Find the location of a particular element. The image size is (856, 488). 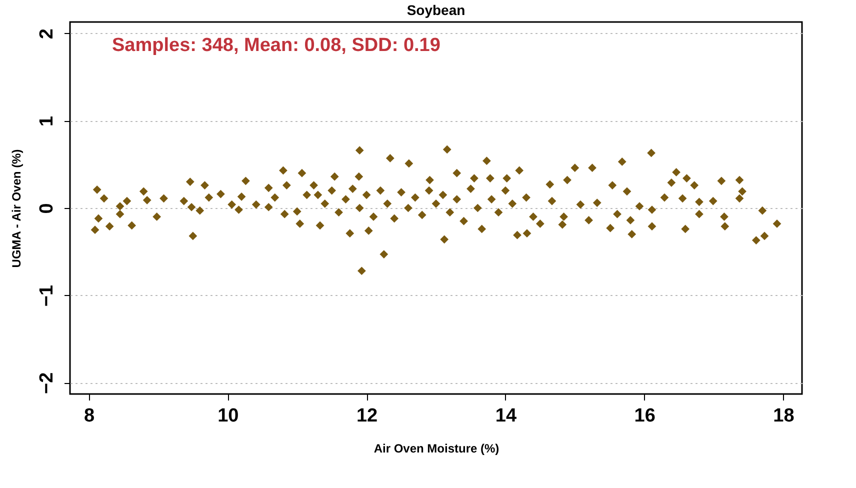

x-axis-title: Air Oven Moisture (%) is located at coordinates (437, 449).